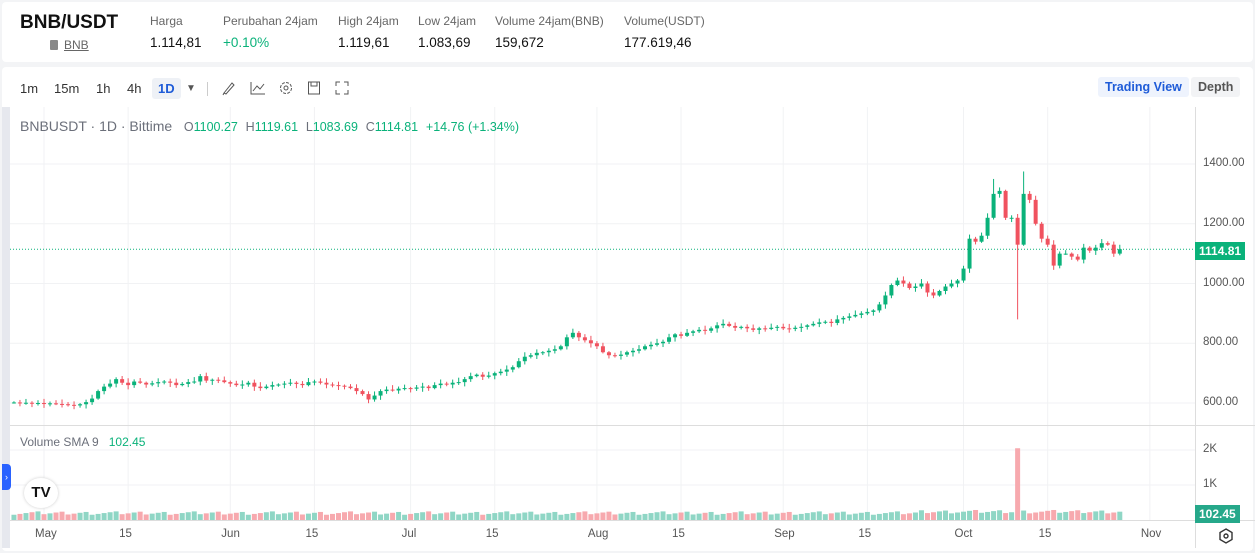 This screenshot has height=553, width=1255. What do you see at coordinates (29, 88) in the screenshot?
I see `interval-1m: 1m` at bounding box center [29, 88].